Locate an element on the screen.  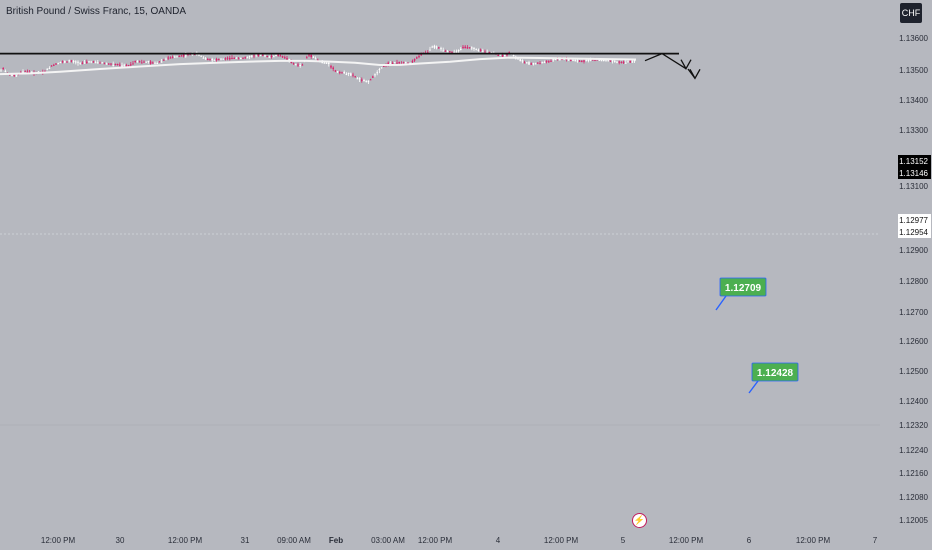
x-tick-label: Feb is located at coordinates (336, 540).